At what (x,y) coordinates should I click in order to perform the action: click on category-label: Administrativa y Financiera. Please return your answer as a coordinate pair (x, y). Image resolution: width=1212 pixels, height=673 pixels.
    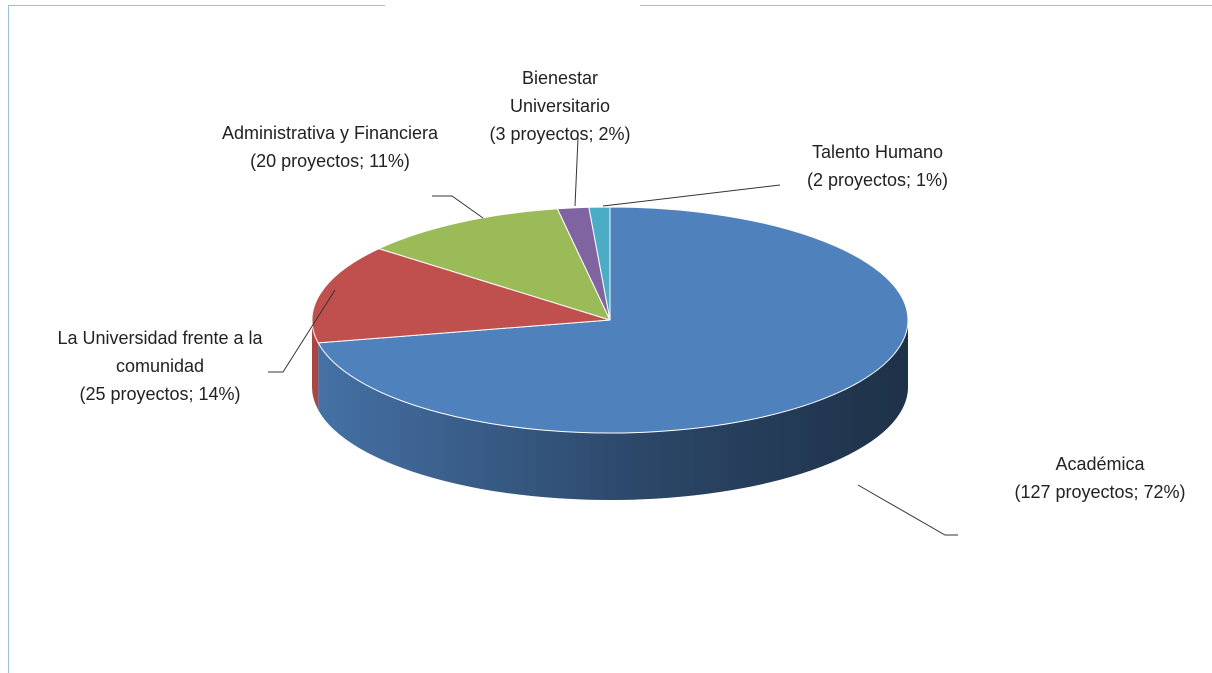
    Looking at the image, I should click on (330, 133).